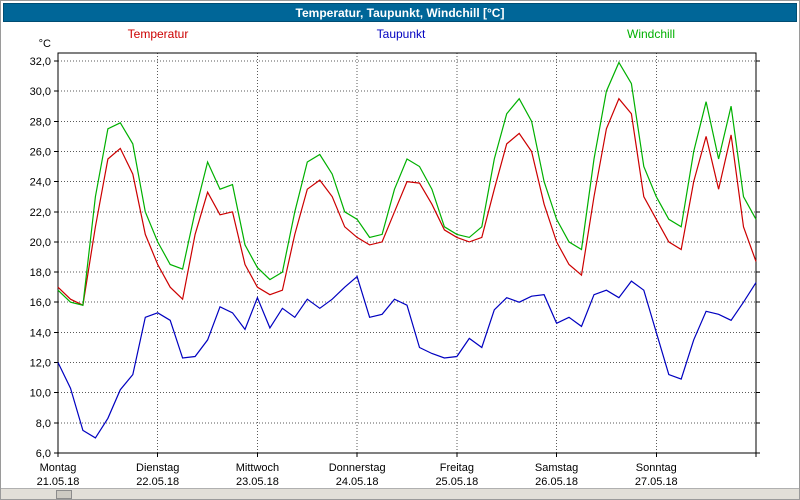  I want to click on x-day-label: Samstag, so click(556, 468).